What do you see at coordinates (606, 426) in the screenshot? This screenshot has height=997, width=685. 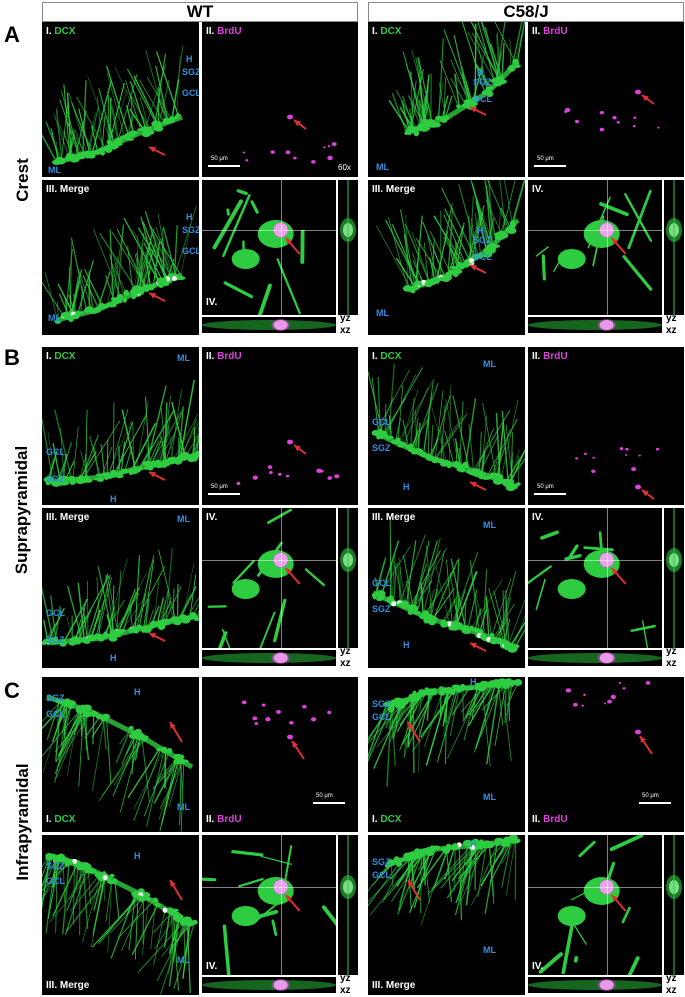 I see `panel-brdu-supra-1: II. BrdU 50 μm` at bounding box center [606, 426].